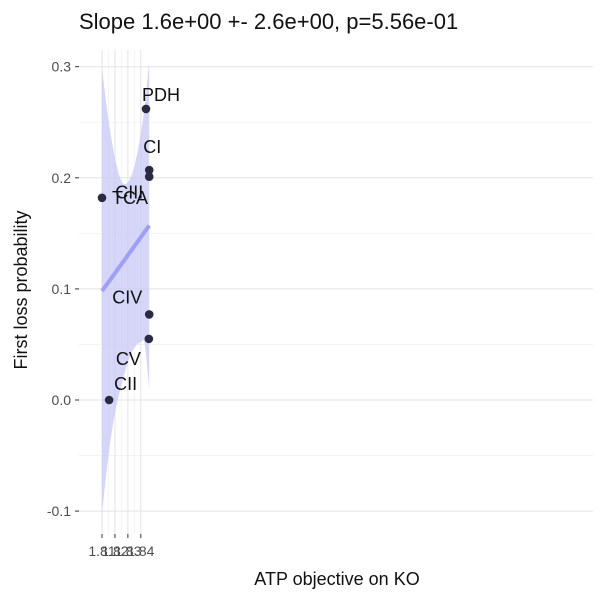  I want to click on data-point-ciii, so click(149, 176).